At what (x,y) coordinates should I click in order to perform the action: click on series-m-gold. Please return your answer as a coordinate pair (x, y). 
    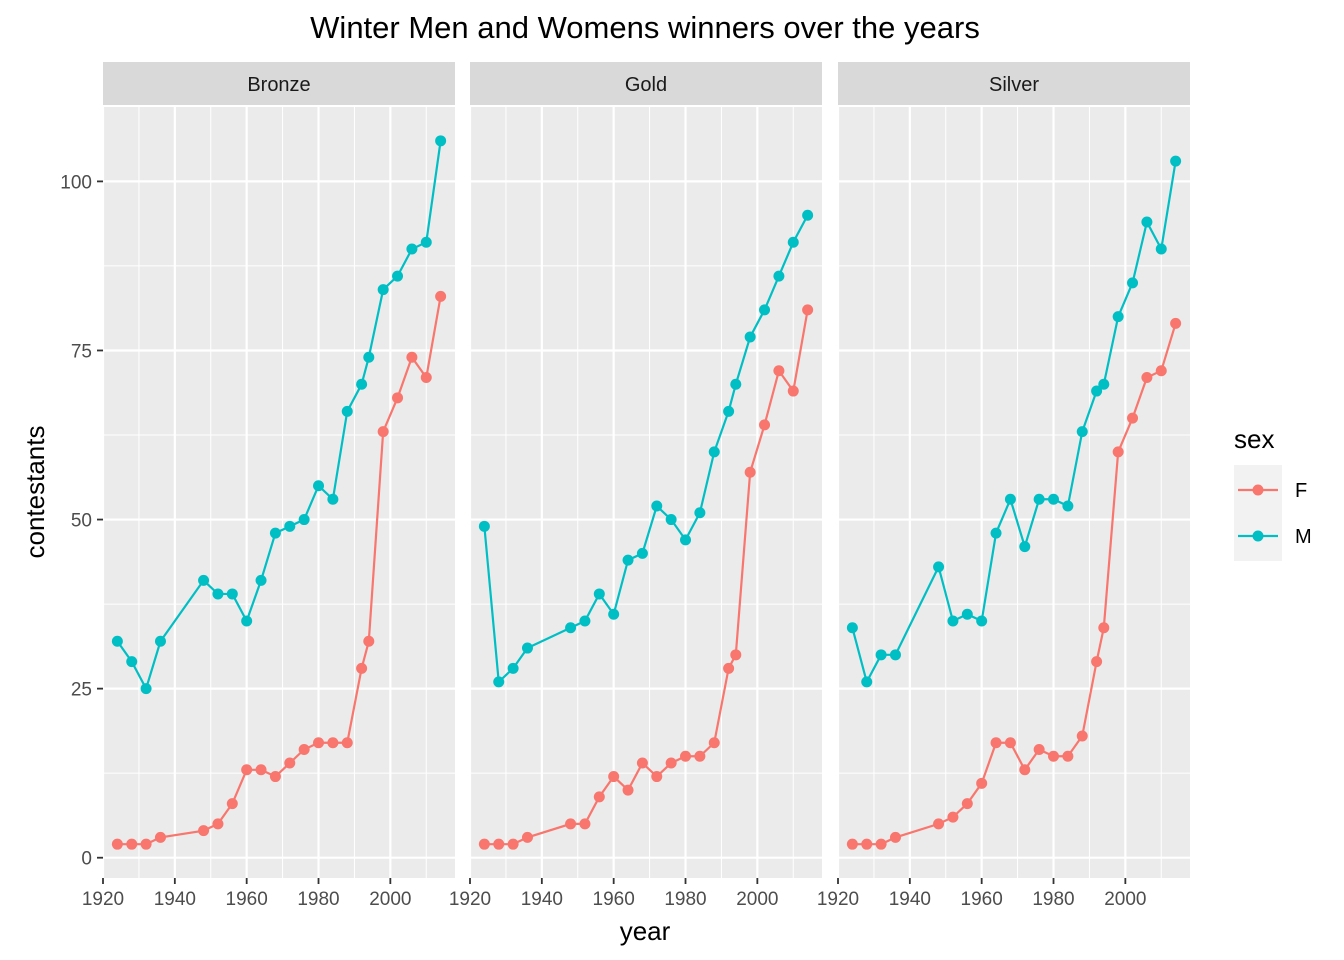
    Looking at the image, I should click on (646, 448).